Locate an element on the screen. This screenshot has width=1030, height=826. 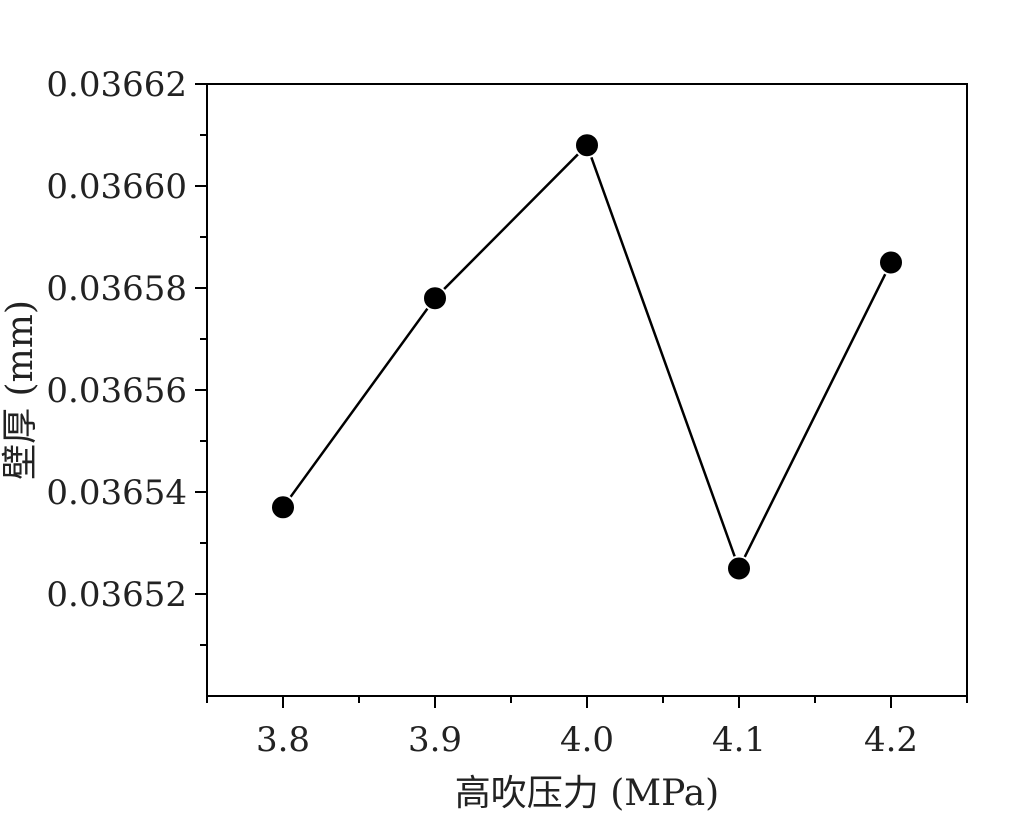
x-tick-label: 4.0 is located at coordinates (587, 740).